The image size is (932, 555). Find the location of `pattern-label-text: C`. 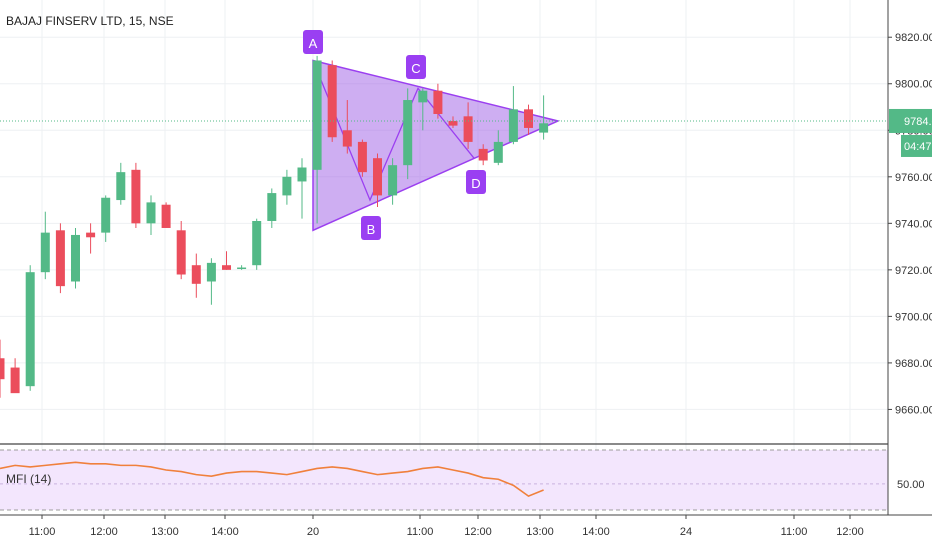

pattern-label-text: C is located at coordinates (415, 68).